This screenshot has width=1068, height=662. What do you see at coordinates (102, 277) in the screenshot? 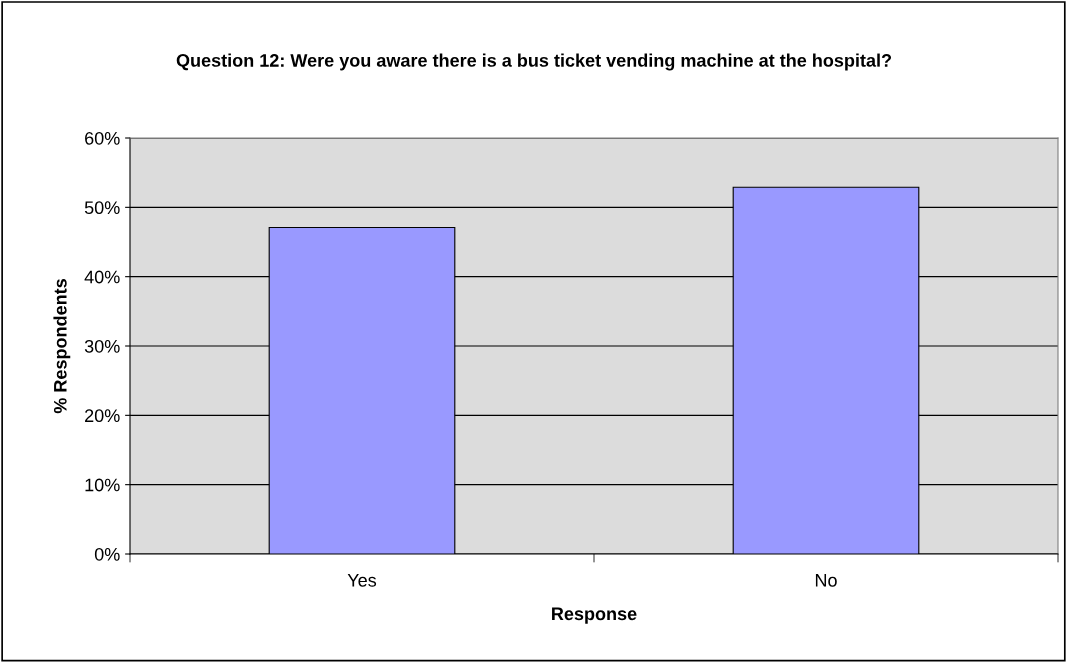
I see `y-tick-label: 40%` at bounding box center [102, 277].